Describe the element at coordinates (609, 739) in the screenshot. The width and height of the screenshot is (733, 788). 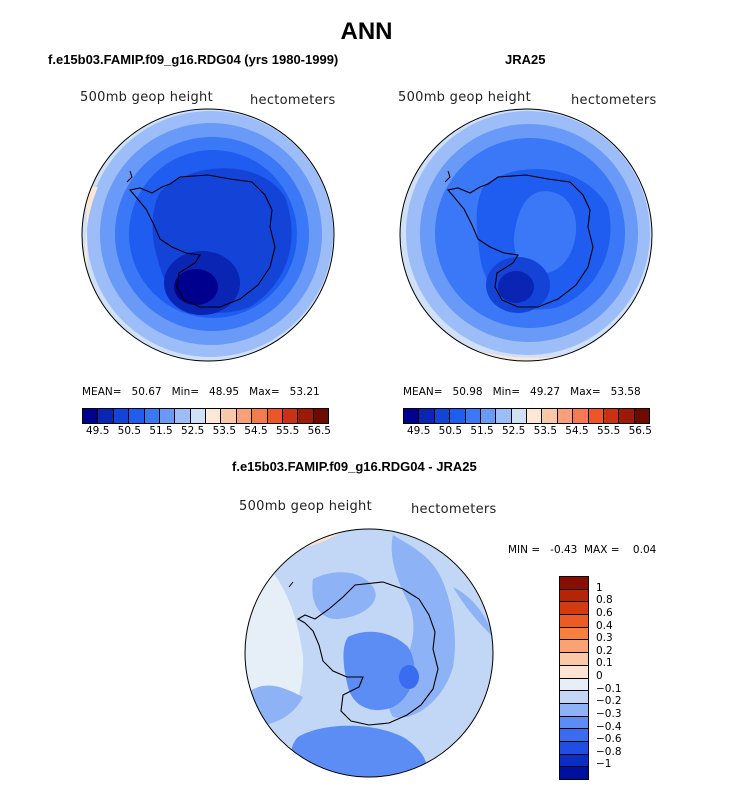
I see `colorbar-tick-label: −0.6` at that location.